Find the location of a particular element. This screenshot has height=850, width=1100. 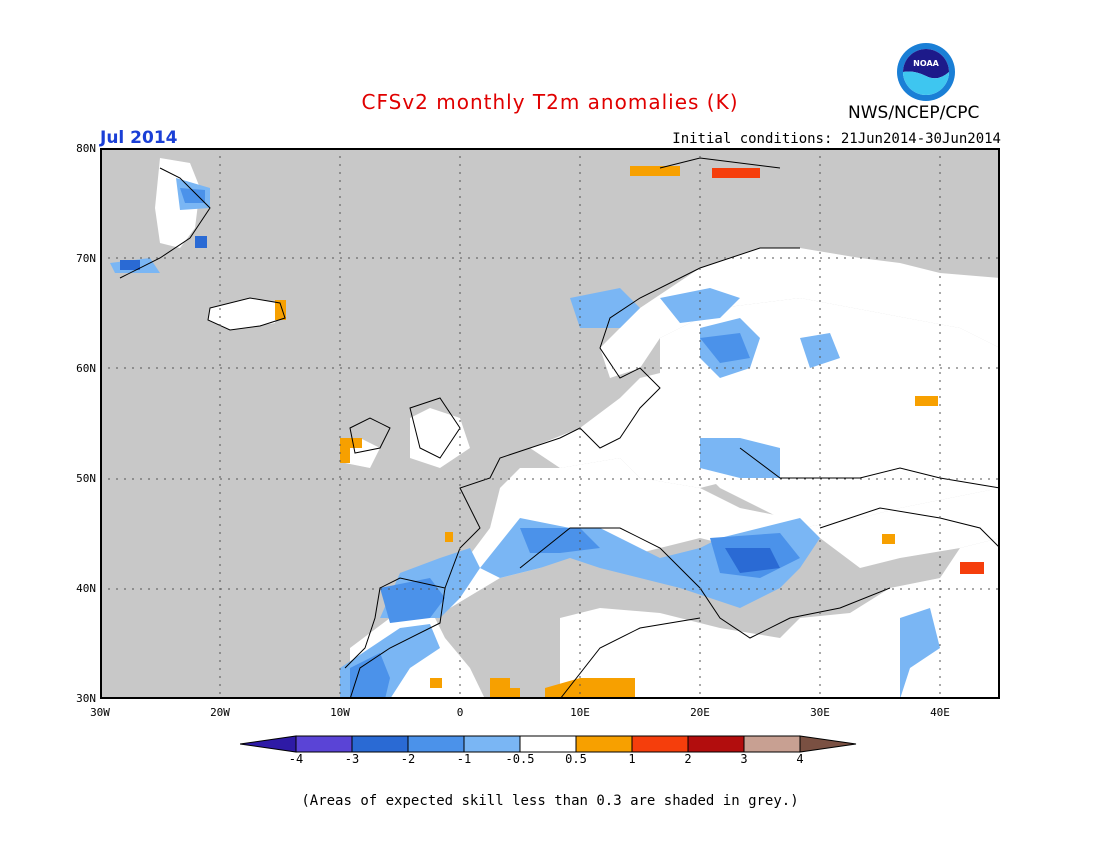

colorbar-arrow-left is located at coordinates (268, 744).